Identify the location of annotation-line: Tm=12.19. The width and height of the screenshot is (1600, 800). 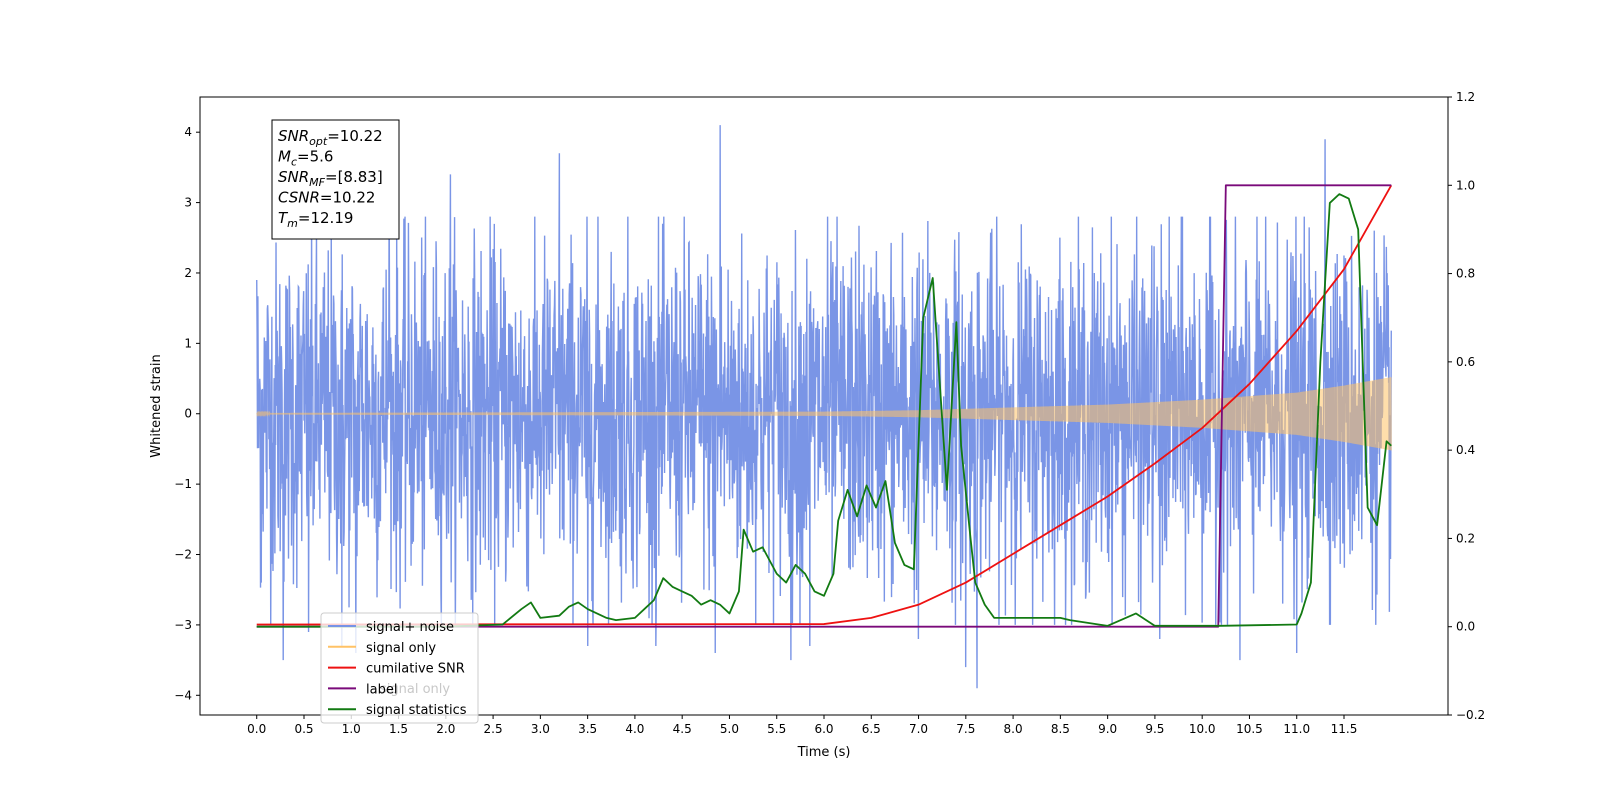
(315, 219).